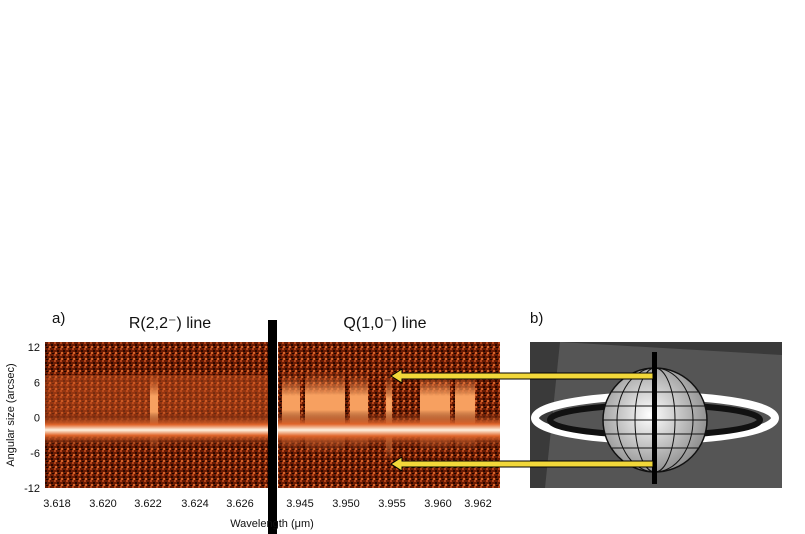 The image size is (805, 534). I want to click on left-spectrum, so click(156, 415).